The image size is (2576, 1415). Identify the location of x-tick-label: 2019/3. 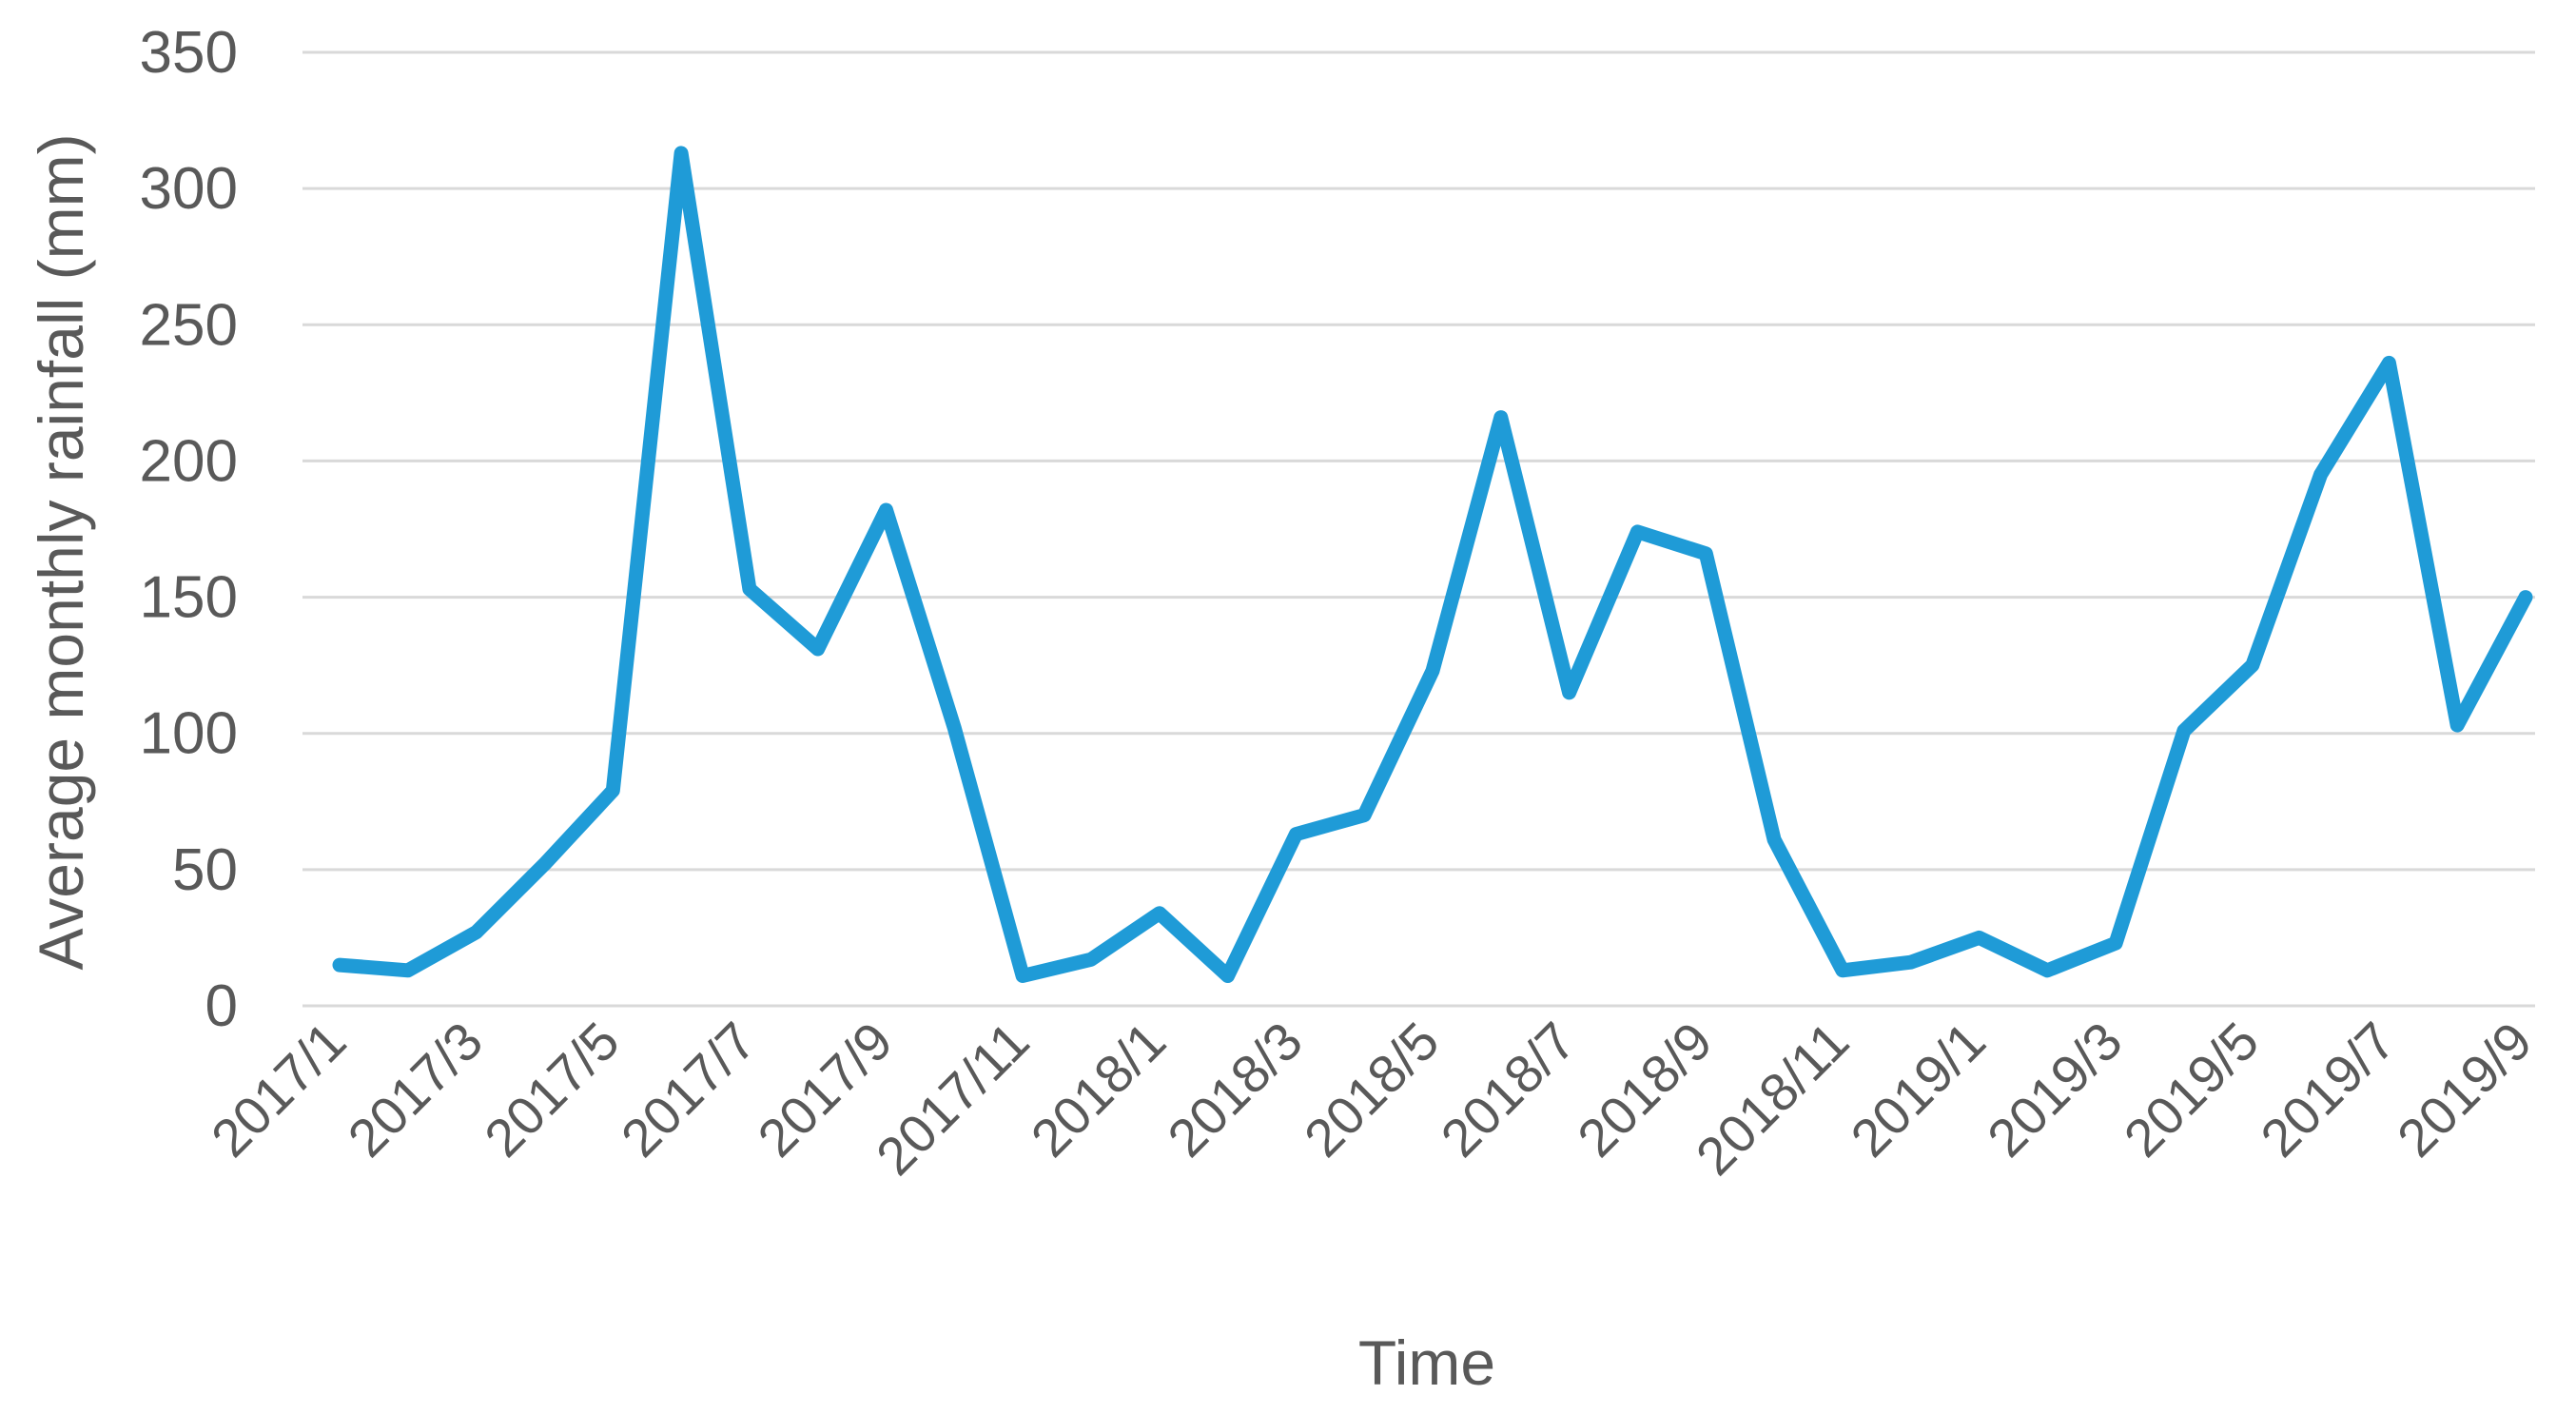
(2055, 1090).